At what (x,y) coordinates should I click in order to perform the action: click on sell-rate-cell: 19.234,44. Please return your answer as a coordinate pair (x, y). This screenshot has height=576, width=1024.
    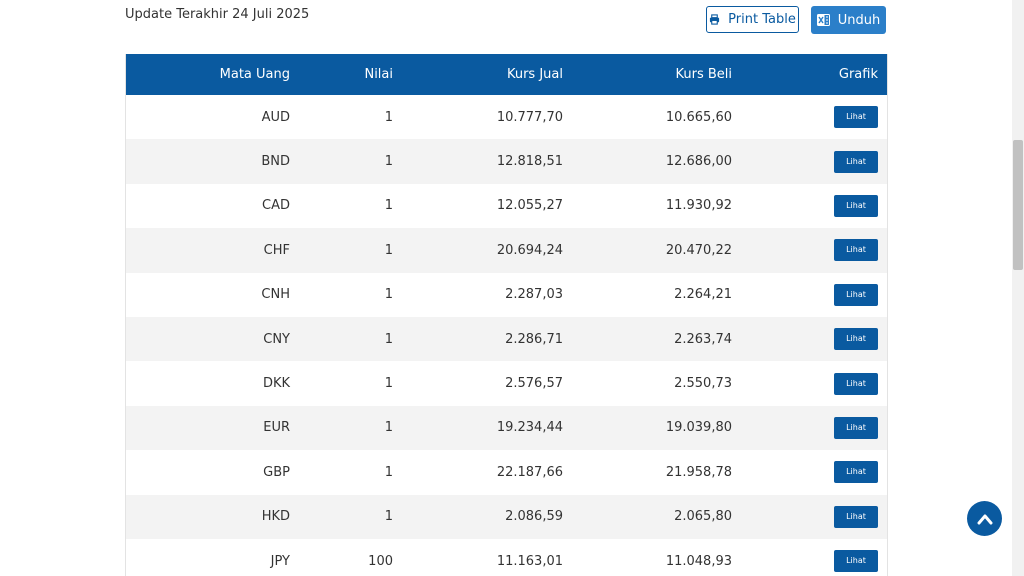
    Looking at the image, I should click on (529, 428).